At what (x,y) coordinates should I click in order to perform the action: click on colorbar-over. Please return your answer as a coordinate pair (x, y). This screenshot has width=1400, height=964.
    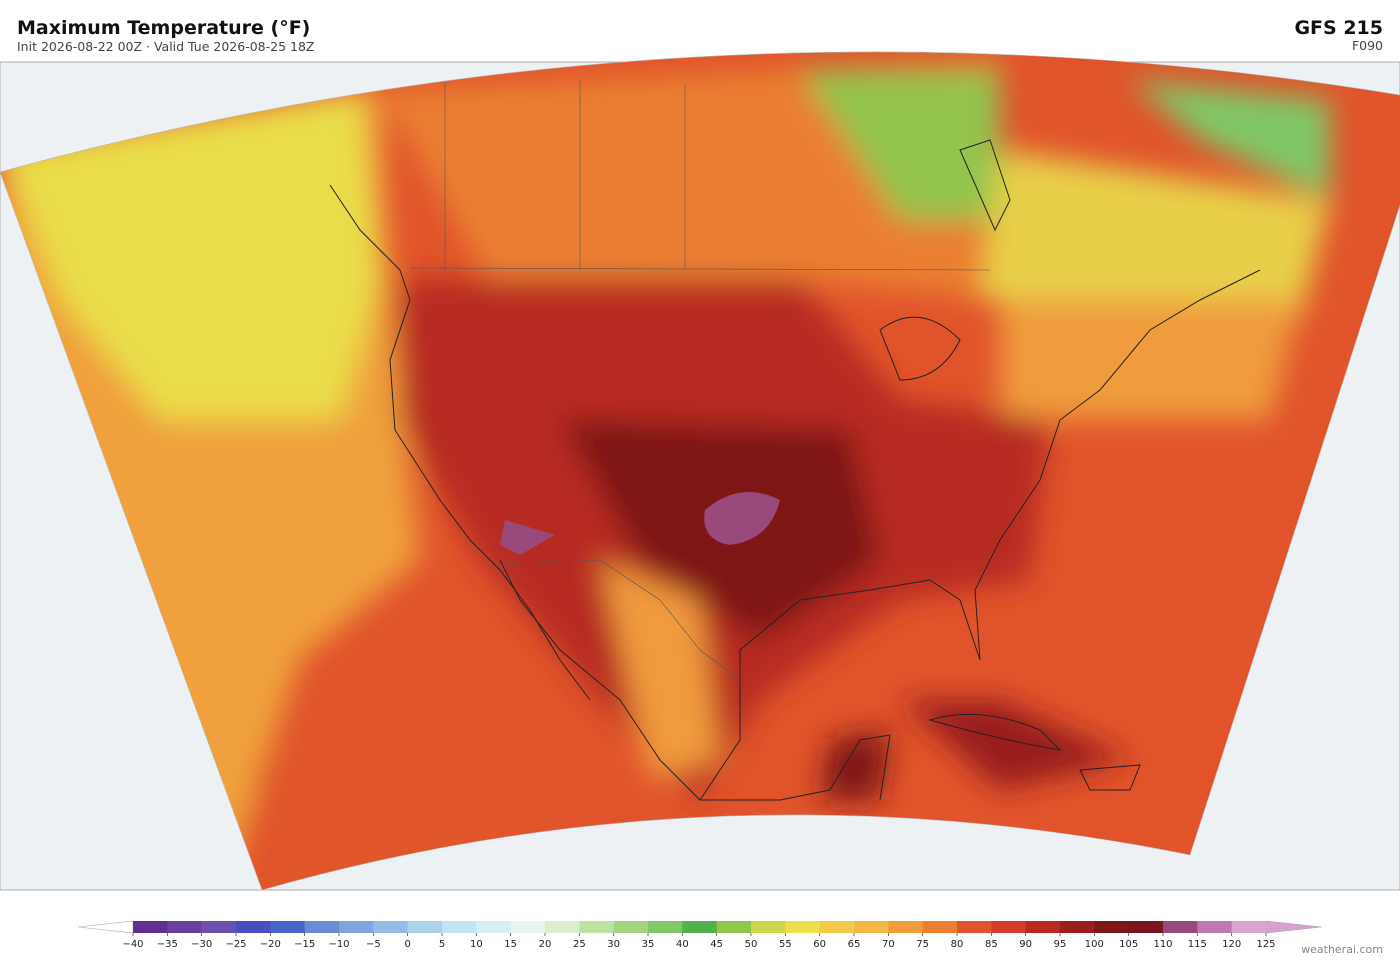
    Looking at the image, I should click on (1294, 927).